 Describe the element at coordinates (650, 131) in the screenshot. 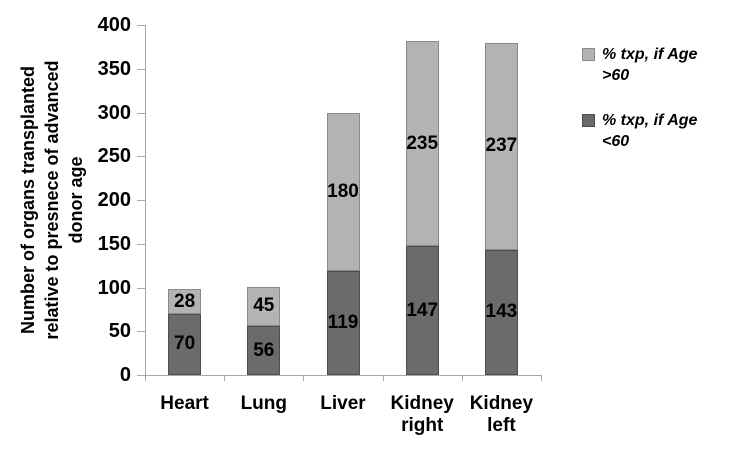

I see `legend-label-age-under-60: % txp, if Age <60` at that location.